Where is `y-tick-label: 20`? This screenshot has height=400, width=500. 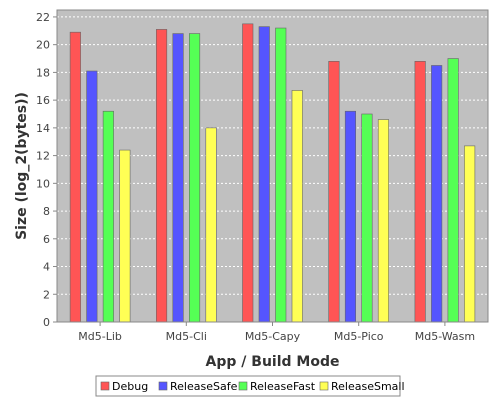
y-tick-label: 20 is located at coordinates (43, 45).